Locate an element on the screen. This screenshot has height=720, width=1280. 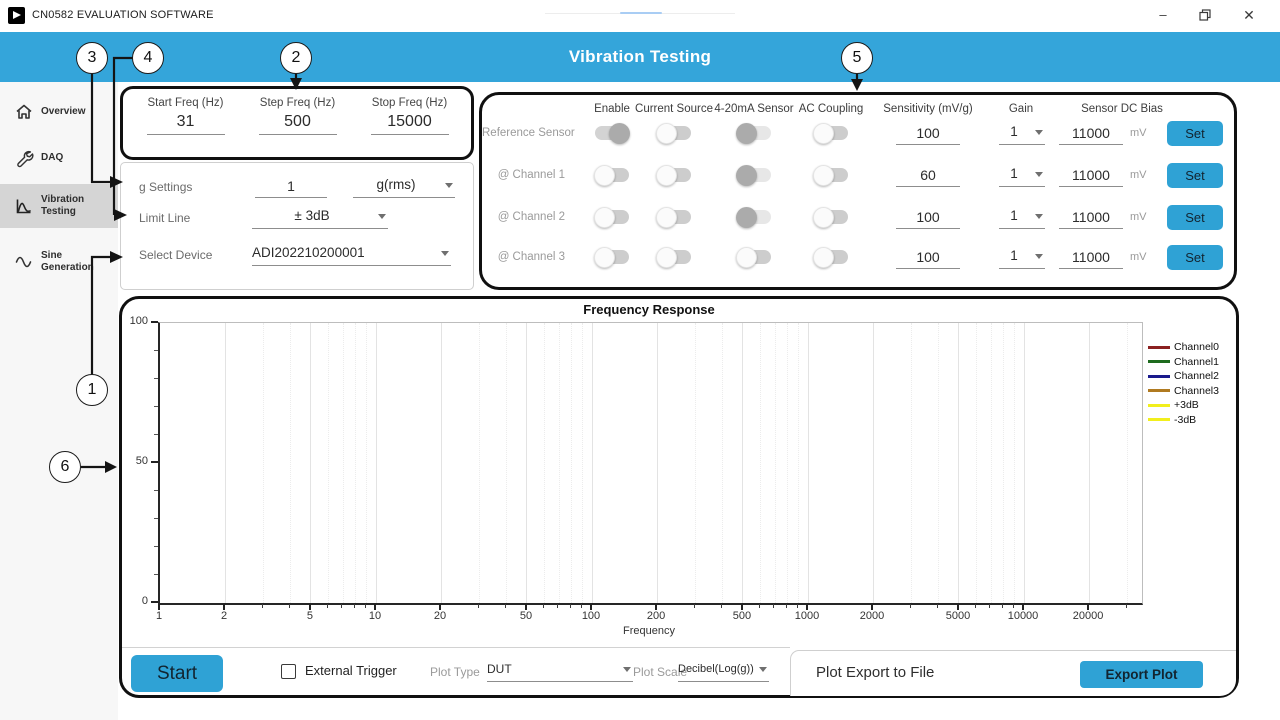
legend-entry: Channel1 is located at coordinates (1183, 362).